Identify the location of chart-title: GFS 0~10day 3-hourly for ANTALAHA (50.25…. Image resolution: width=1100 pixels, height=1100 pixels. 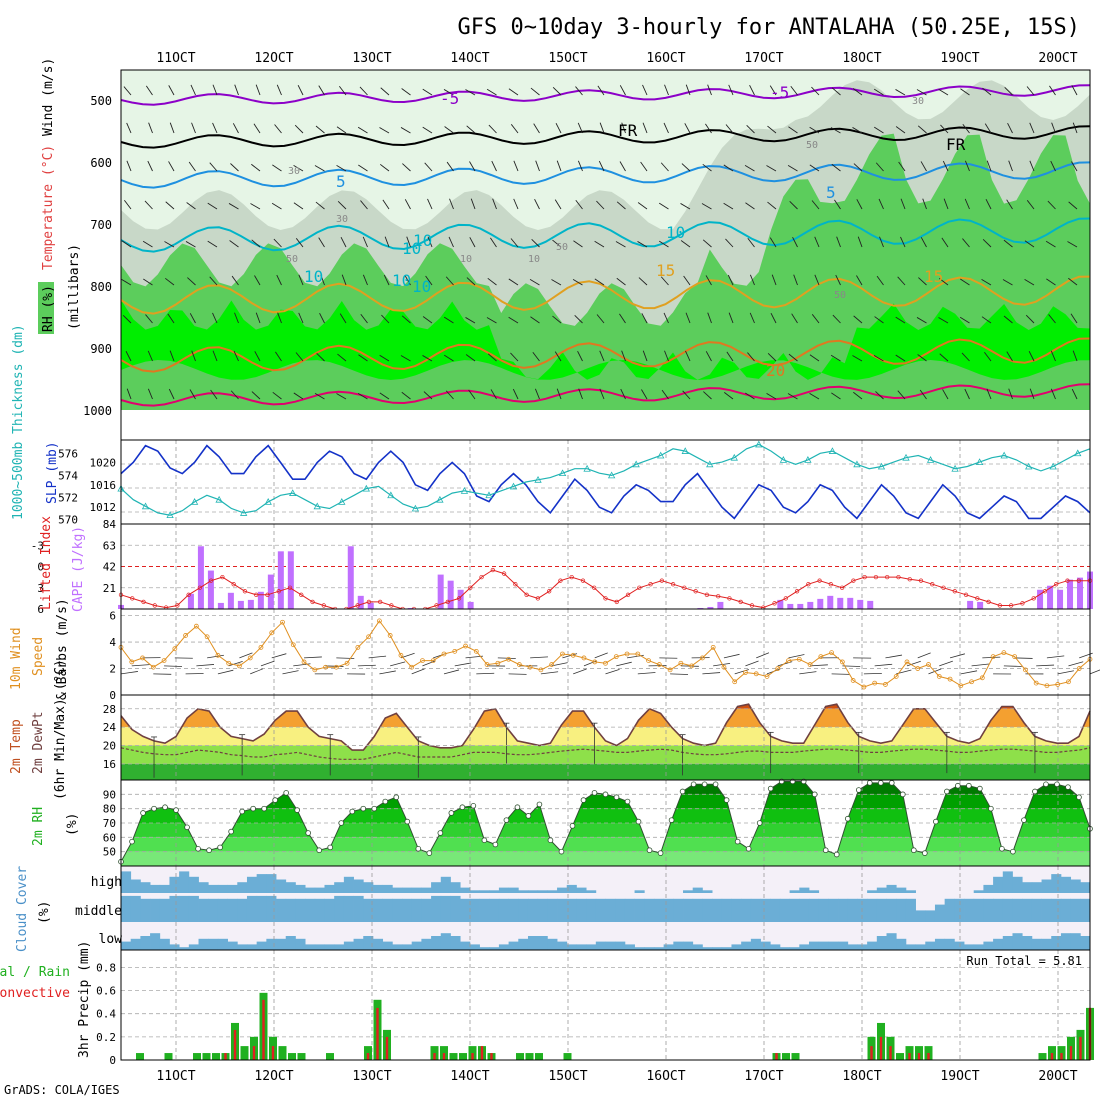
(768, 27).